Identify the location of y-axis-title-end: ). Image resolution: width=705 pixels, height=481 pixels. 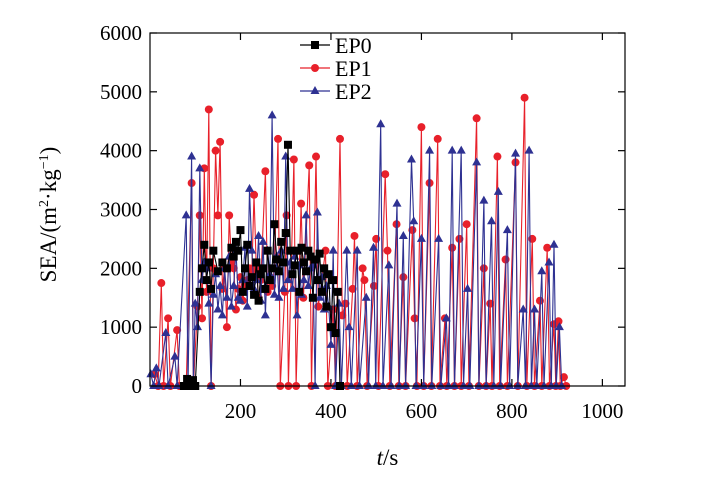
(48, 151).